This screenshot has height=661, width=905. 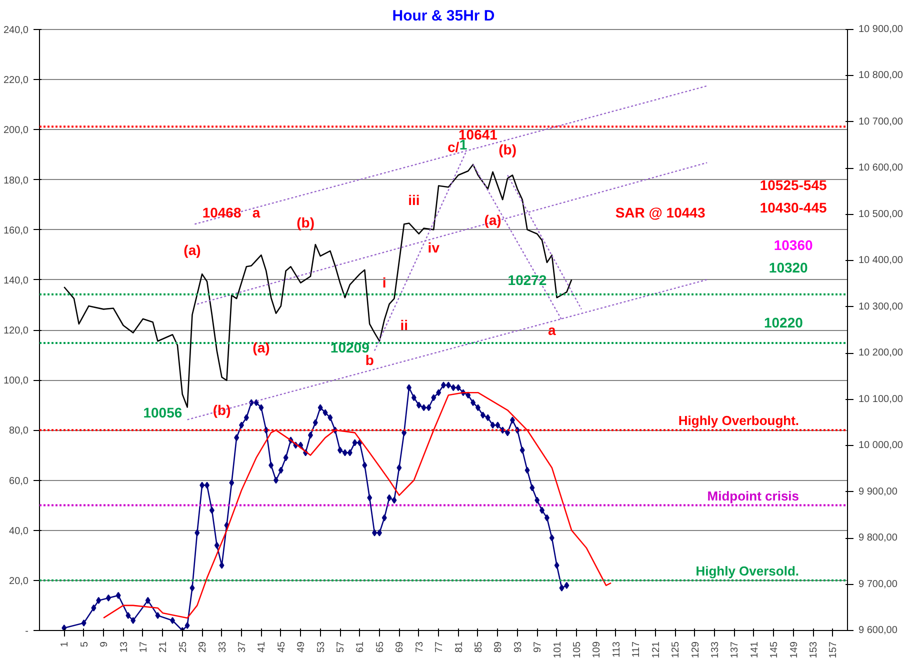 I want to click on x-tick-label: 81, so click(x=459, y=647).